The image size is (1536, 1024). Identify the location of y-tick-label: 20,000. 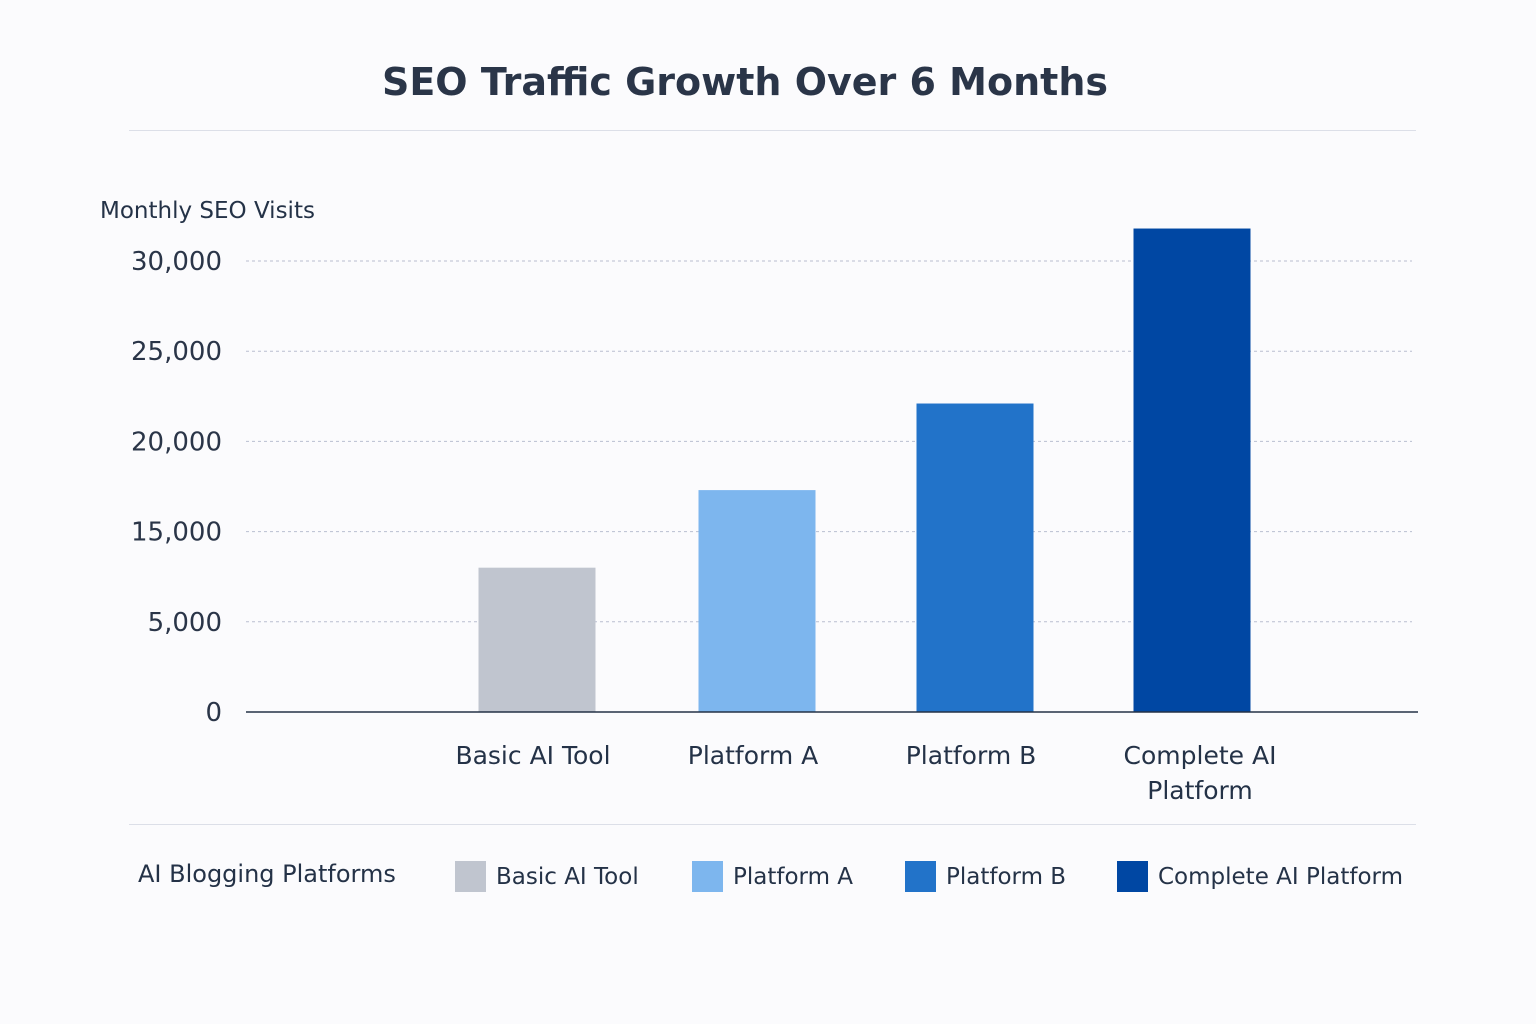
(176, 442).